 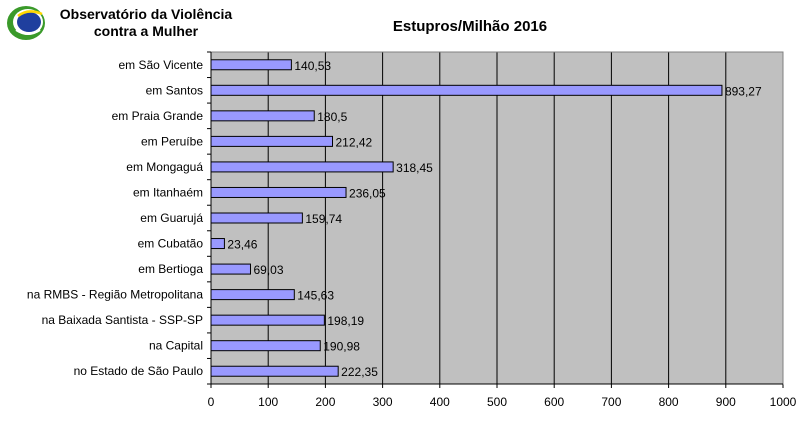 What do you see at coordinates (345, 321) in the screenshot?
I see `data-label: 198,19` at bounding box center [345, 321].